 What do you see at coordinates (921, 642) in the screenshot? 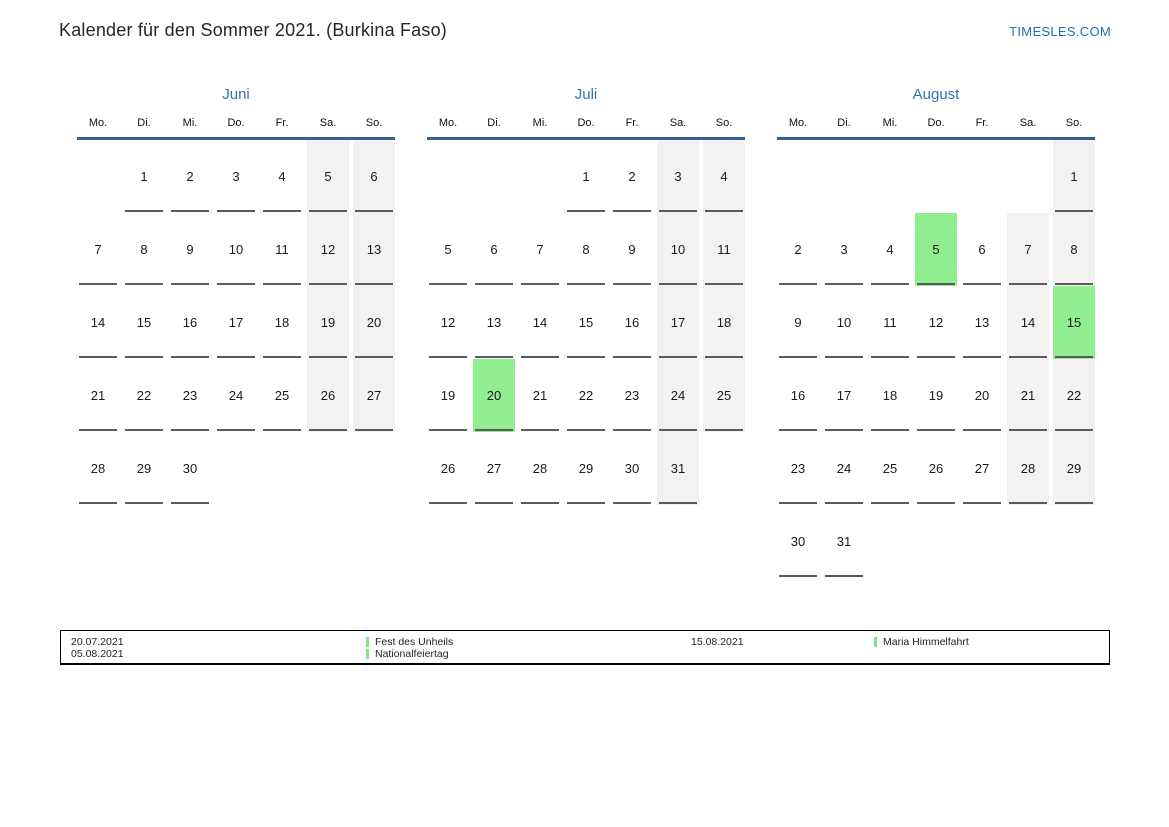
I see `legend-holiday: Maria Himmelfahrt` at bounding box center [921, 642].